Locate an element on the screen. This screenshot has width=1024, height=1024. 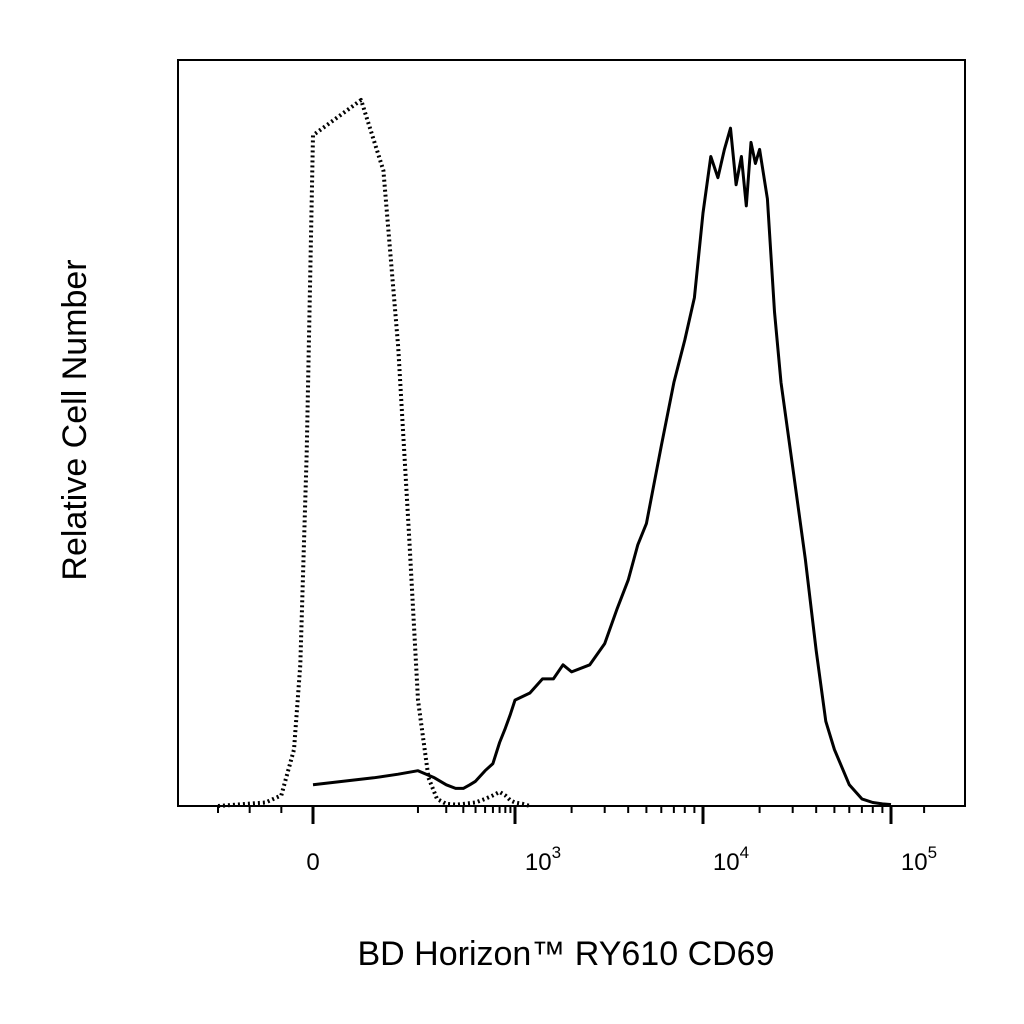
x-tick-label: 10³ is located at coordinates (543, 859).